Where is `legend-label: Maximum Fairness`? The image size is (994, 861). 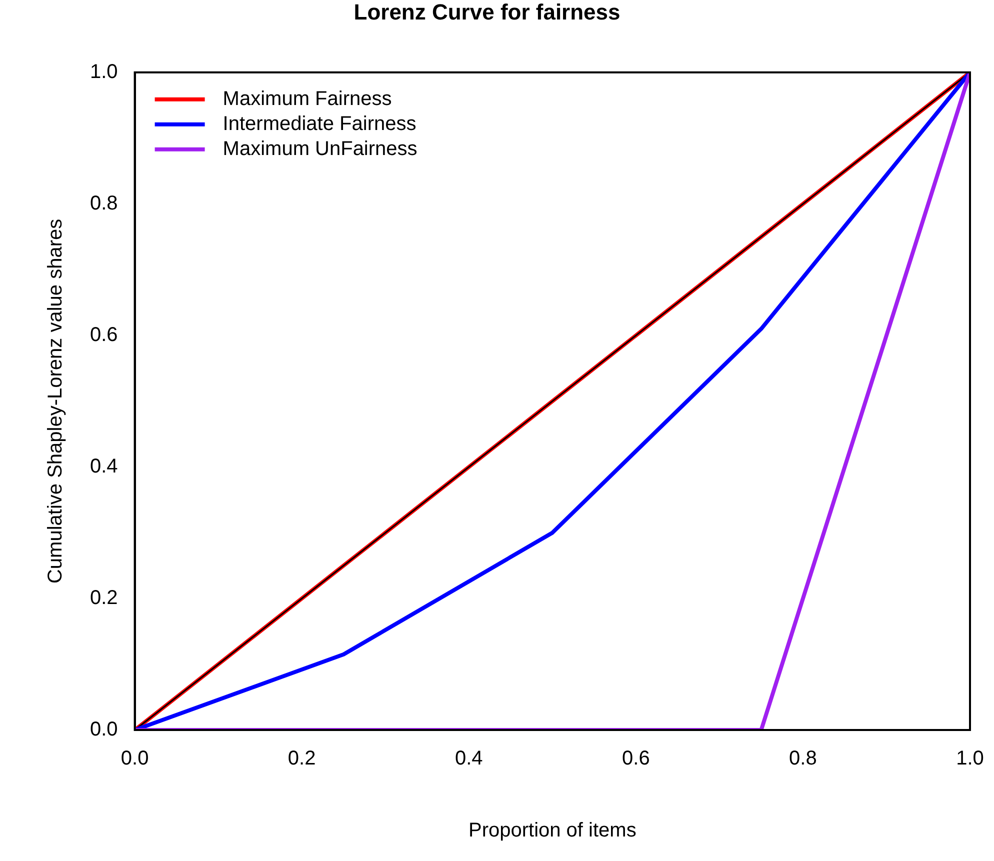
legend-label: Maximum Fairness is located at coordinates (307, 99).